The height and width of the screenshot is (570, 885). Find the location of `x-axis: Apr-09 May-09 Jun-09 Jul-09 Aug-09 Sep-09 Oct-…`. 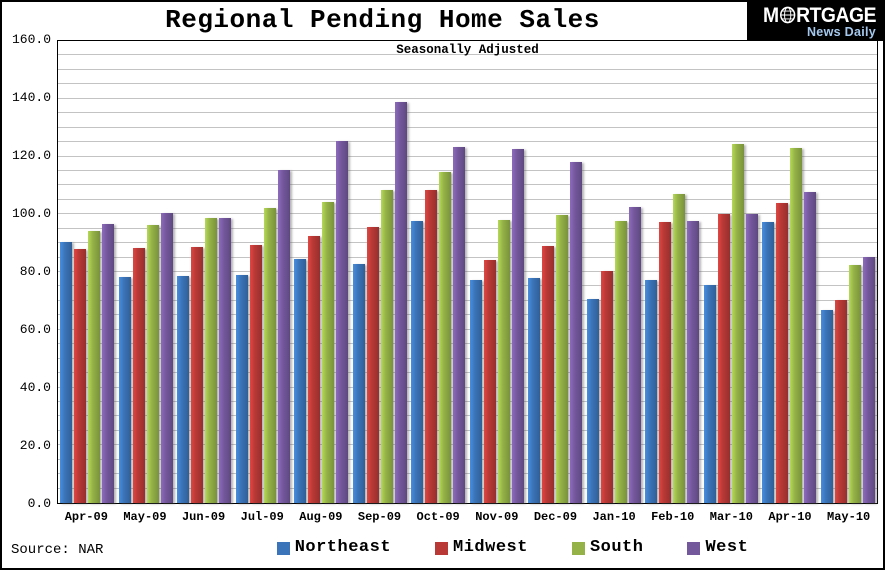

x-axis: Apr-09 May-09 Jun-09 Jul-09 Aug-09 Sep-09 Oct-… is located at coordinates (467, 517).